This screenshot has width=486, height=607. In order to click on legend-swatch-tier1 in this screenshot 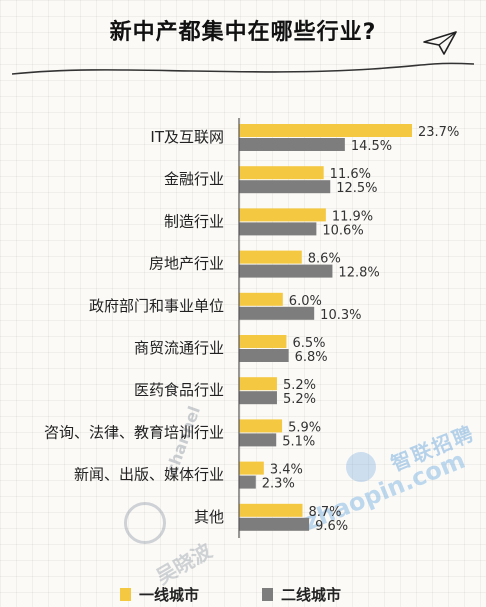, I will do `click(125, 594)`.